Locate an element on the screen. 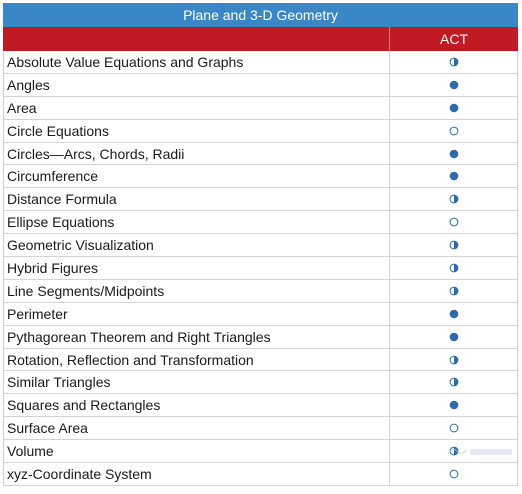  table-row: Squares and Rectangles is located at coordinates (260, 406).